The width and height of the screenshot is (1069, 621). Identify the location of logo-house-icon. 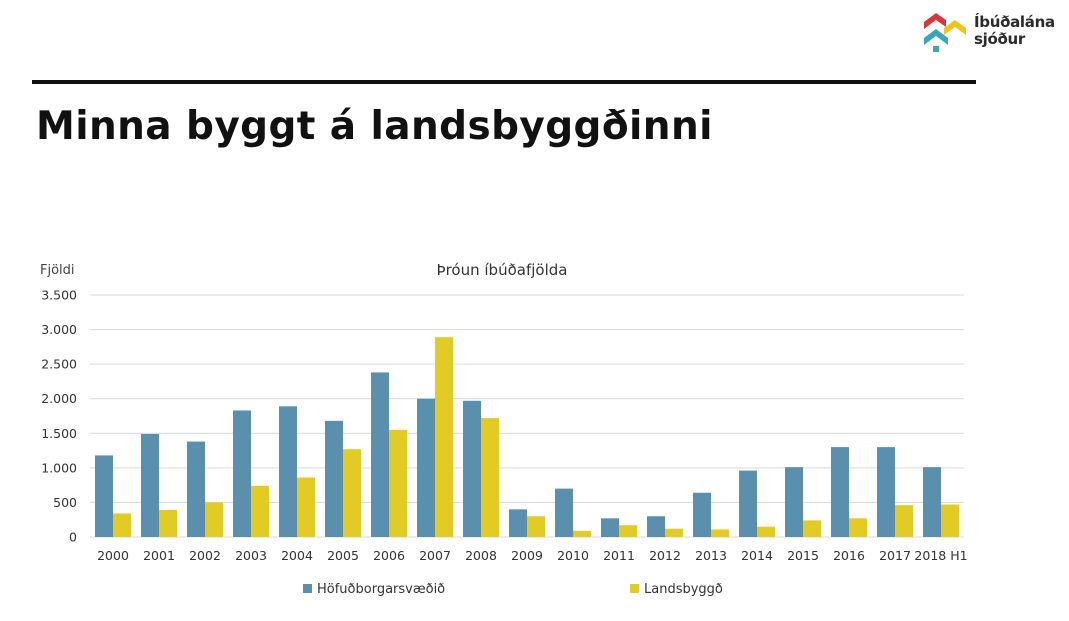
(945, 32).